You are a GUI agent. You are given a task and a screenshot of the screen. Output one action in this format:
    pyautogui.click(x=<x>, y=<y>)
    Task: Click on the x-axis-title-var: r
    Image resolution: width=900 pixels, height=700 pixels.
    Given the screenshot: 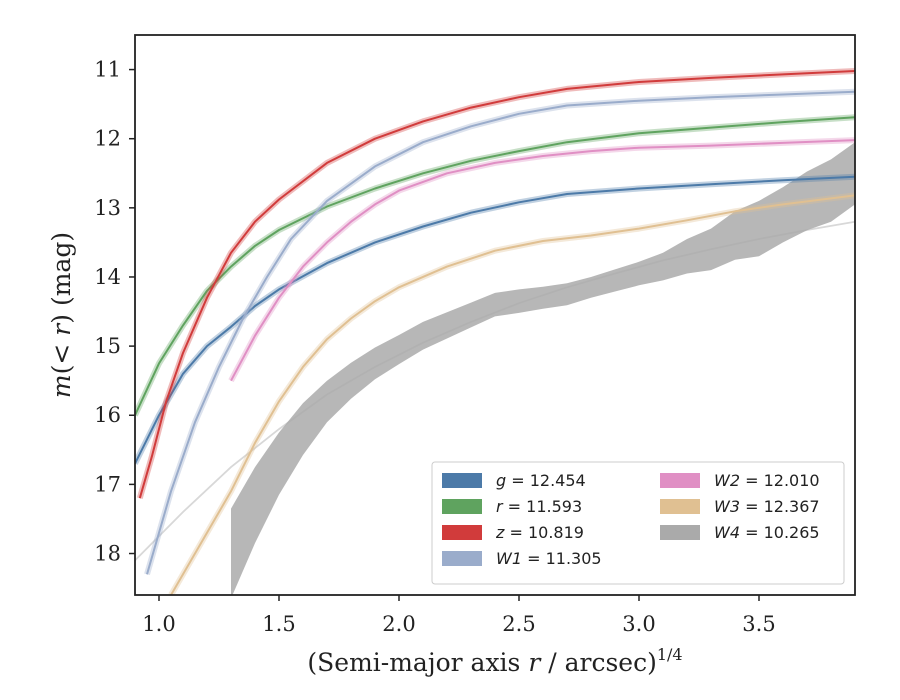 What is the action you would take?
    pyautogui.click(x=535, y=662)
    